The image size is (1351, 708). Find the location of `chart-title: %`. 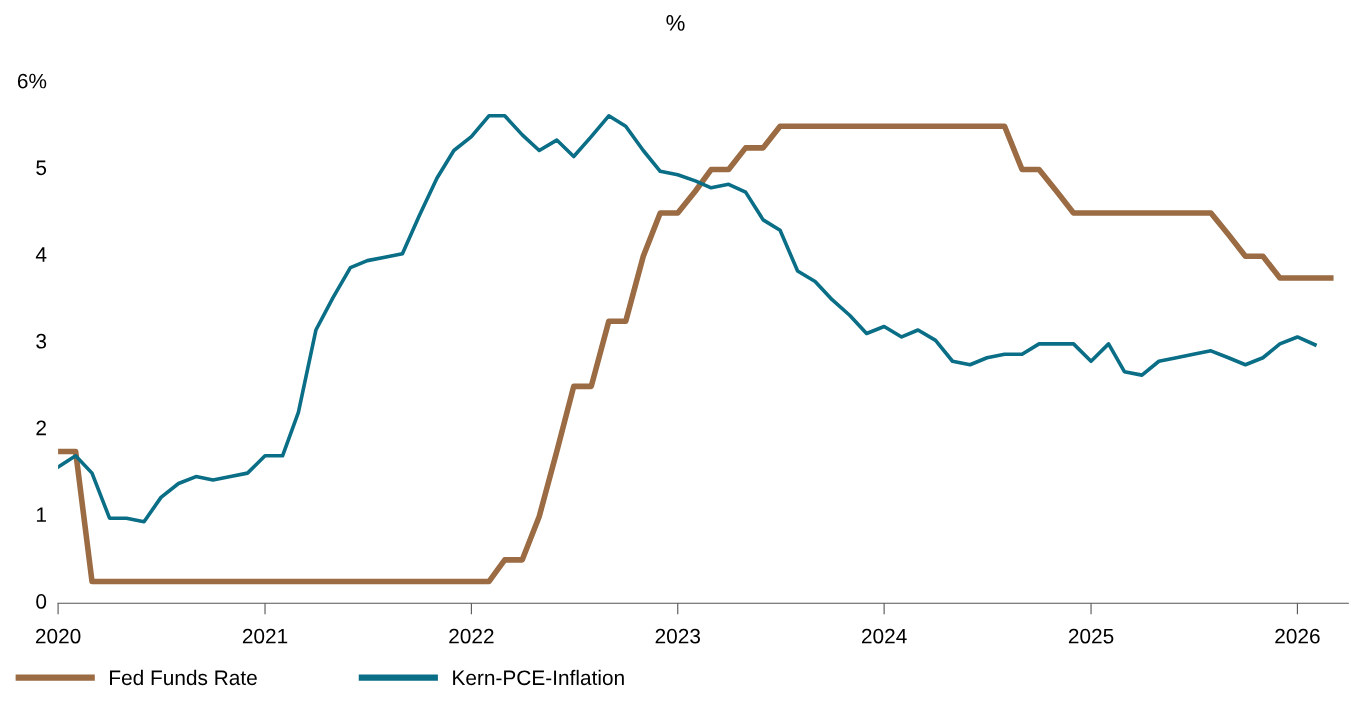

chart-title: % is located at coordinates (675, 23).